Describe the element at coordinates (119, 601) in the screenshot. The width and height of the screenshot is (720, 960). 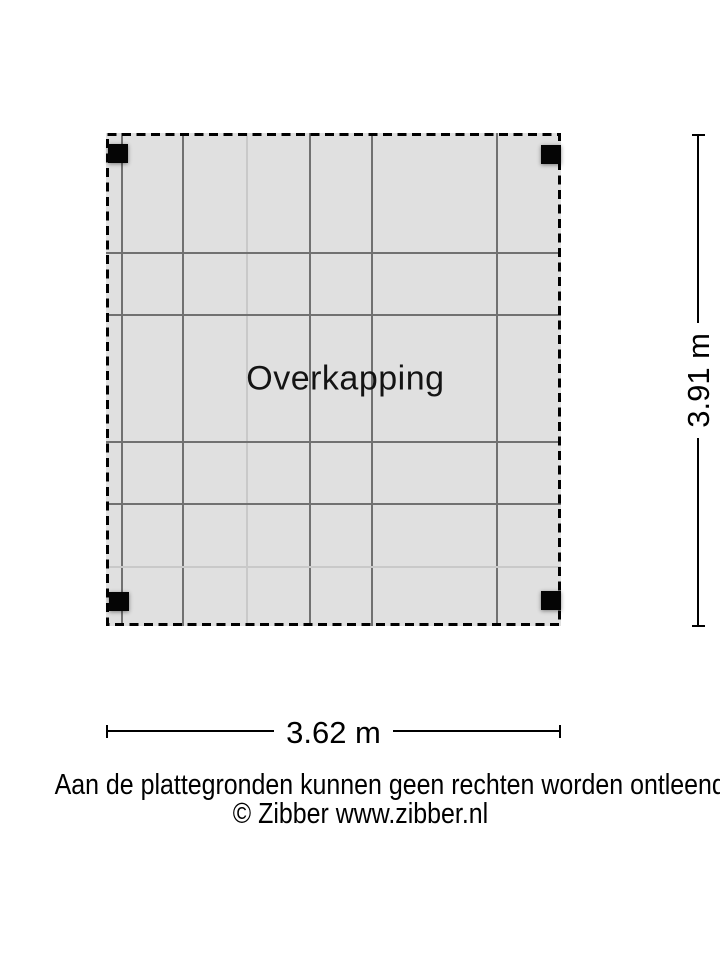
I see `corner-post-bottom-left` at that location.